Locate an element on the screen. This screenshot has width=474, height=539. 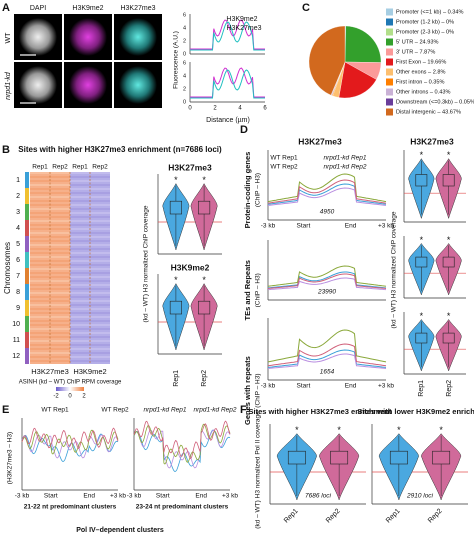
label: Protein-coding genes is located at coordinates (247, 190).